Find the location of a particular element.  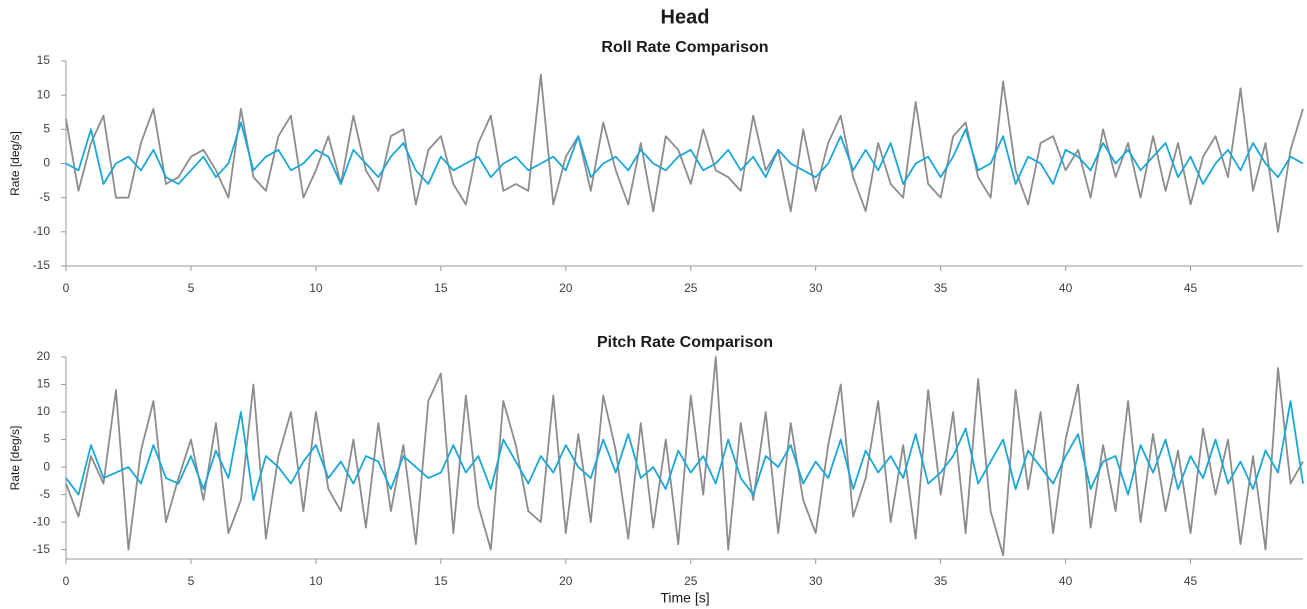

x-axis-label: Time [s] is located at coordinates (684, 598).